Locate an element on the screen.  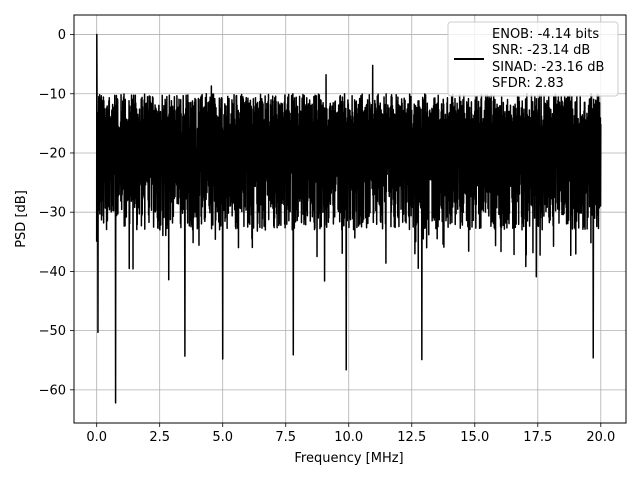
y-tick-label: −10 is located at coordinates (52, 94).